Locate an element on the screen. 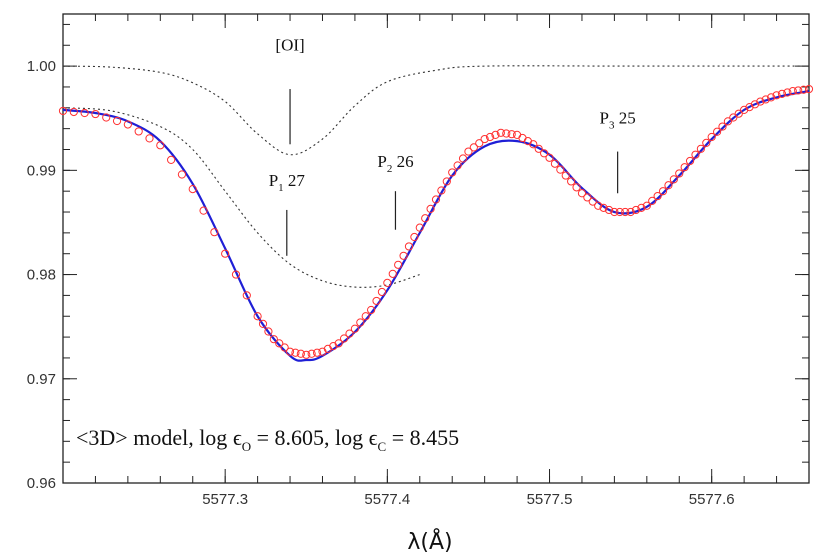 This screenshot has height=559, width=830. annotation-label-p1: P1 27 is located at coordinates (287, 182).